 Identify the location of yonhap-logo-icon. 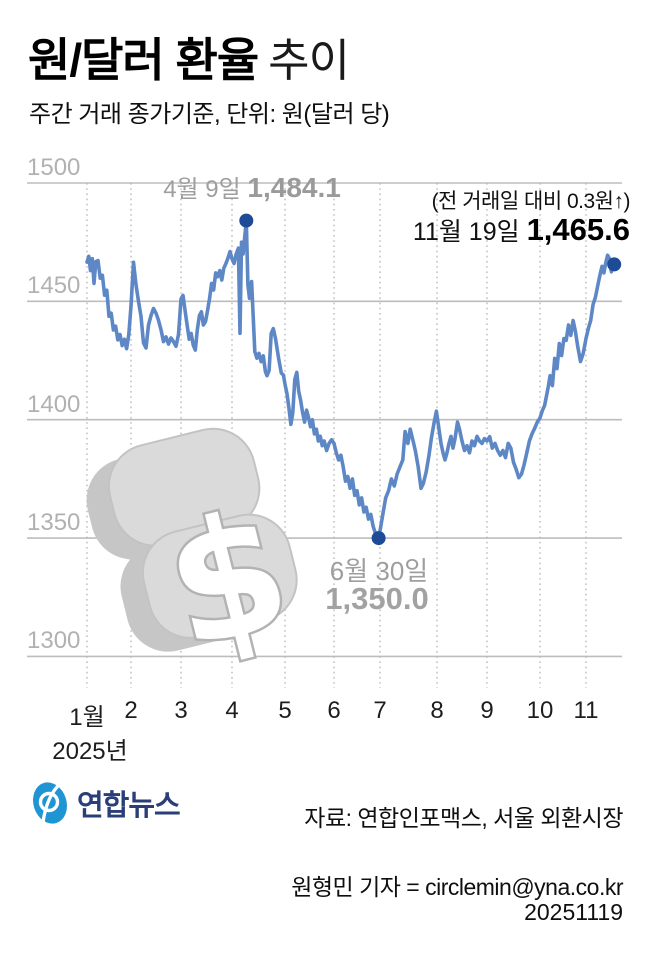
(50, 802).